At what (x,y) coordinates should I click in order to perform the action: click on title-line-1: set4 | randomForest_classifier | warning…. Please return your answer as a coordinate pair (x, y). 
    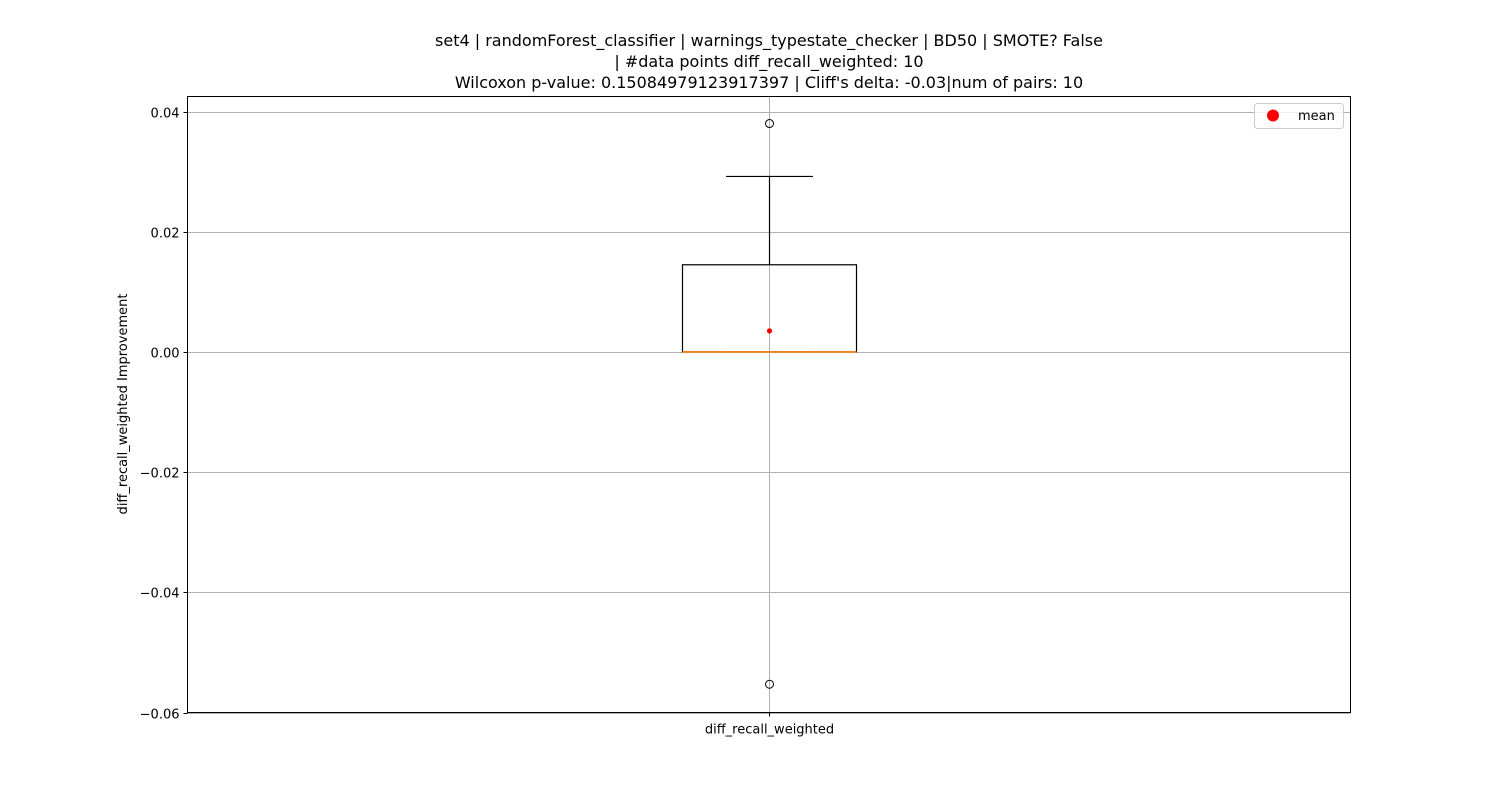
    Looking at the image, I should click on (769, 41).